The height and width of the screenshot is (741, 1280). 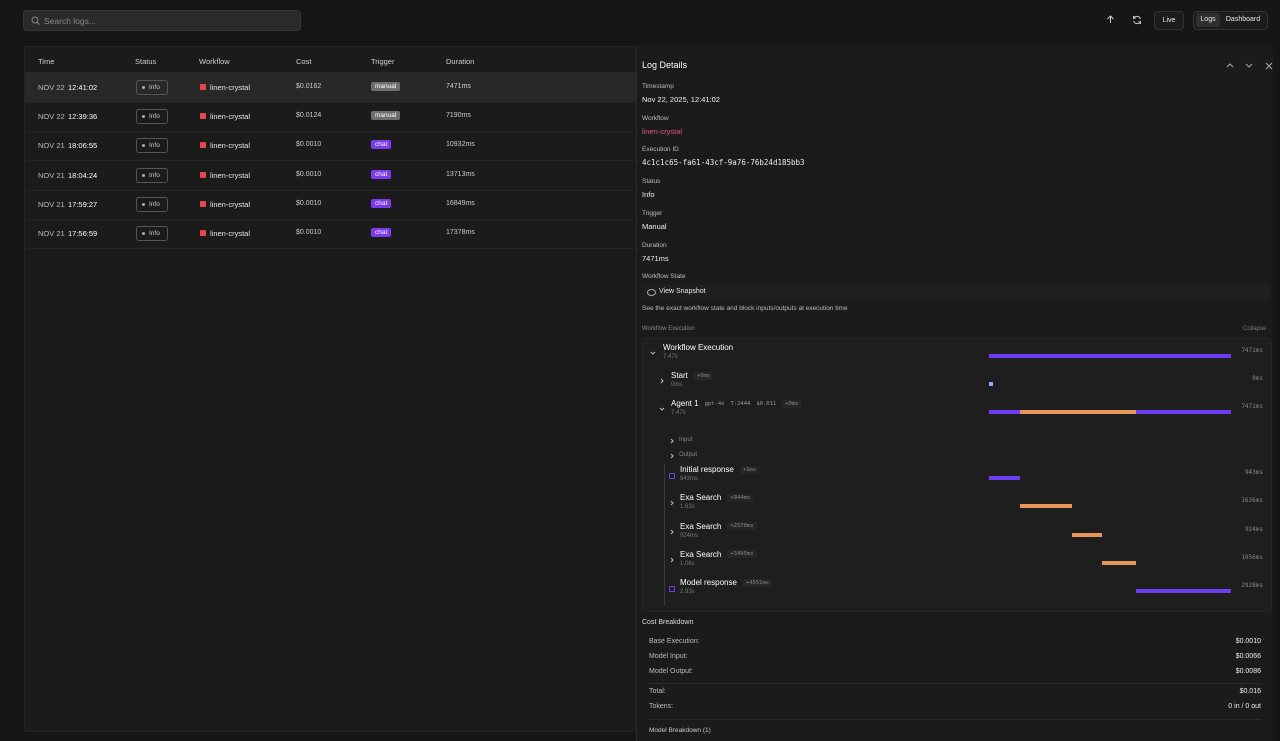 I want to click on panel-title: Log Details, so click(x=665, y=65).